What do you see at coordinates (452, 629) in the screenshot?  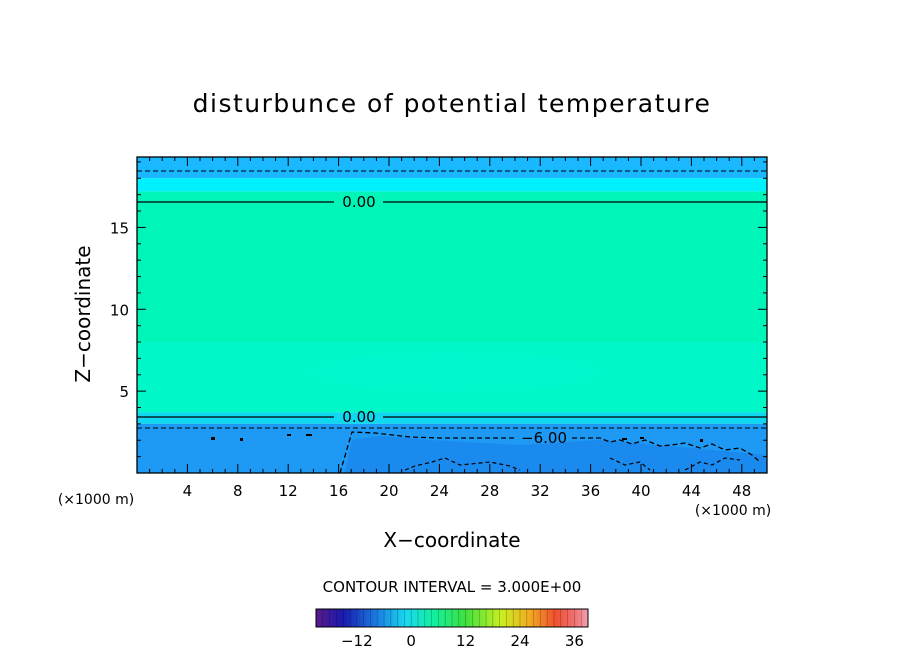 I see `colorbar: −12 0 12 24 36` at bounding box center [452, 629].